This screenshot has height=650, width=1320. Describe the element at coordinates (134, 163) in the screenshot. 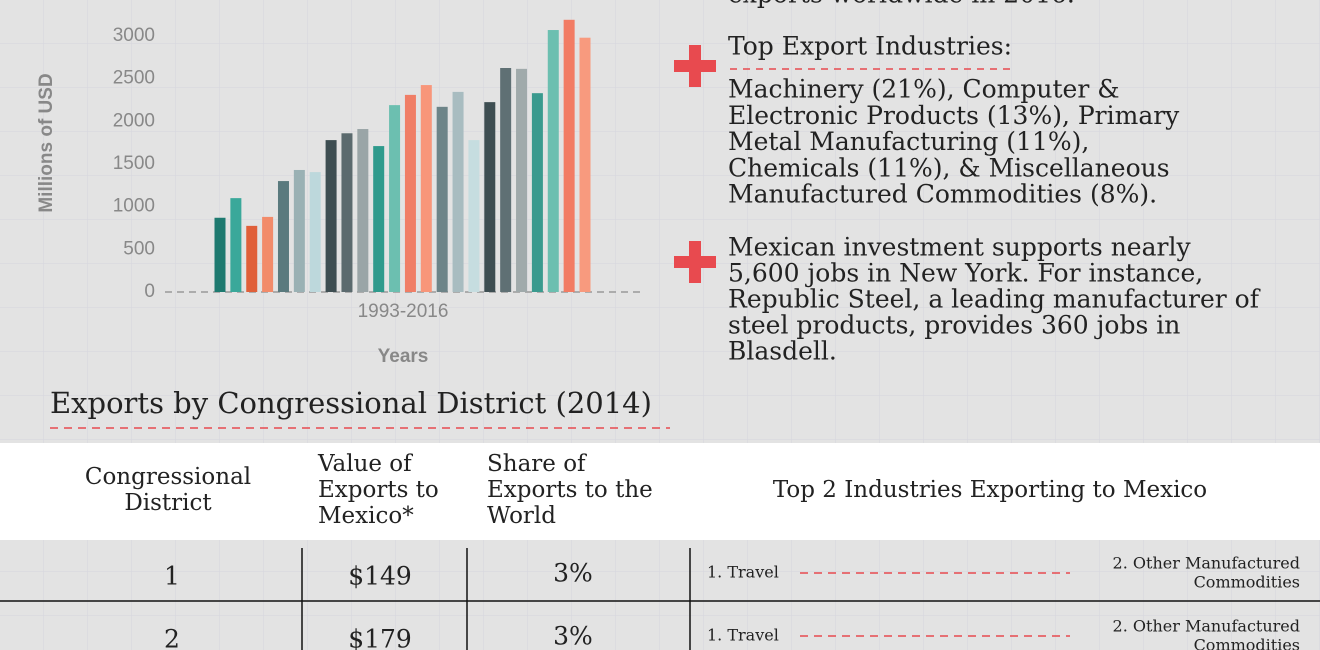

I see `y-tick-label: 1500` at that location.